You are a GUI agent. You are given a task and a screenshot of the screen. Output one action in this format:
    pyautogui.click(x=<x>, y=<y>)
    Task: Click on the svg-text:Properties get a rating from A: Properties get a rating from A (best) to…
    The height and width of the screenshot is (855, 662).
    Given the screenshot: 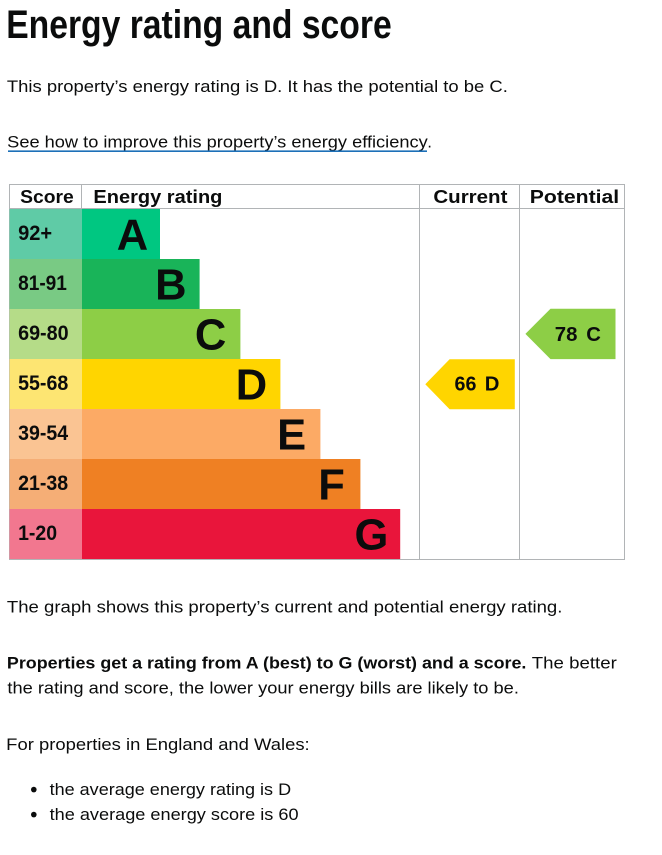 What is the action you would take?
    pyautogui.click(x=267, y=662)
    